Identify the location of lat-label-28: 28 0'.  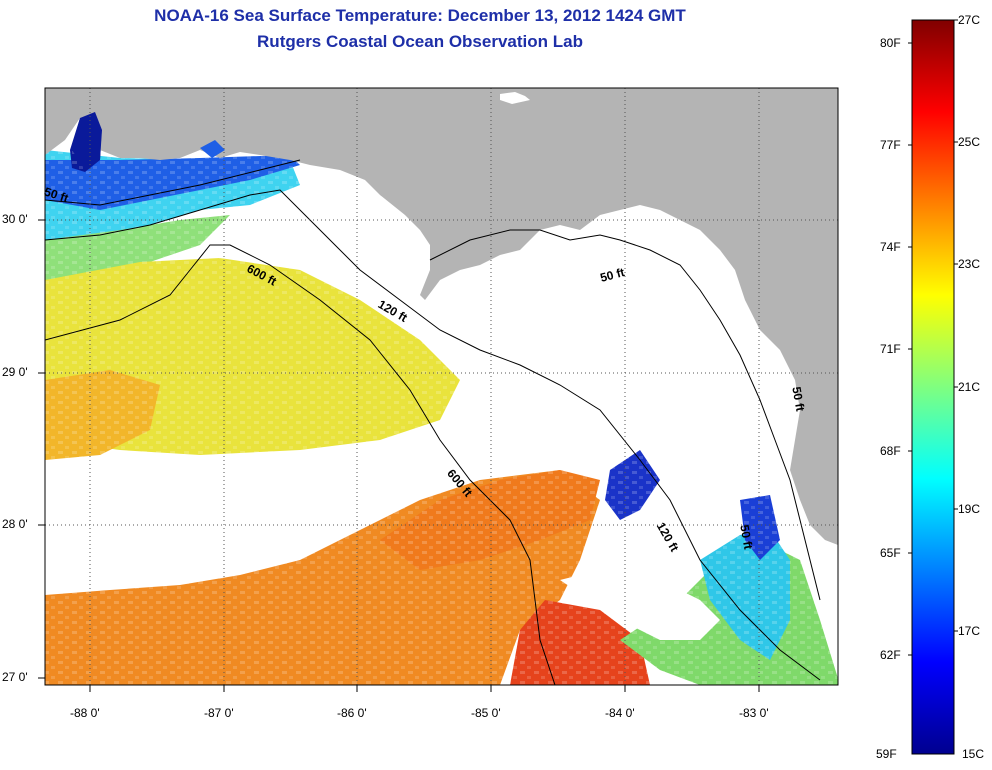
(15, 524).